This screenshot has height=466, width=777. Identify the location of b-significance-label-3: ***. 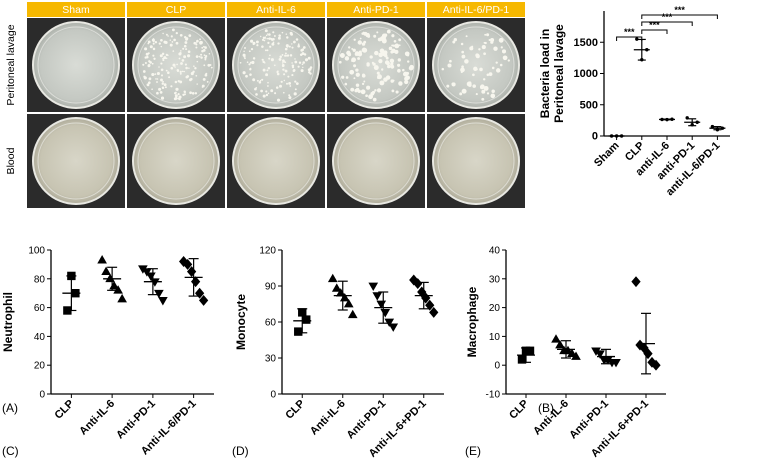
(679, 10).